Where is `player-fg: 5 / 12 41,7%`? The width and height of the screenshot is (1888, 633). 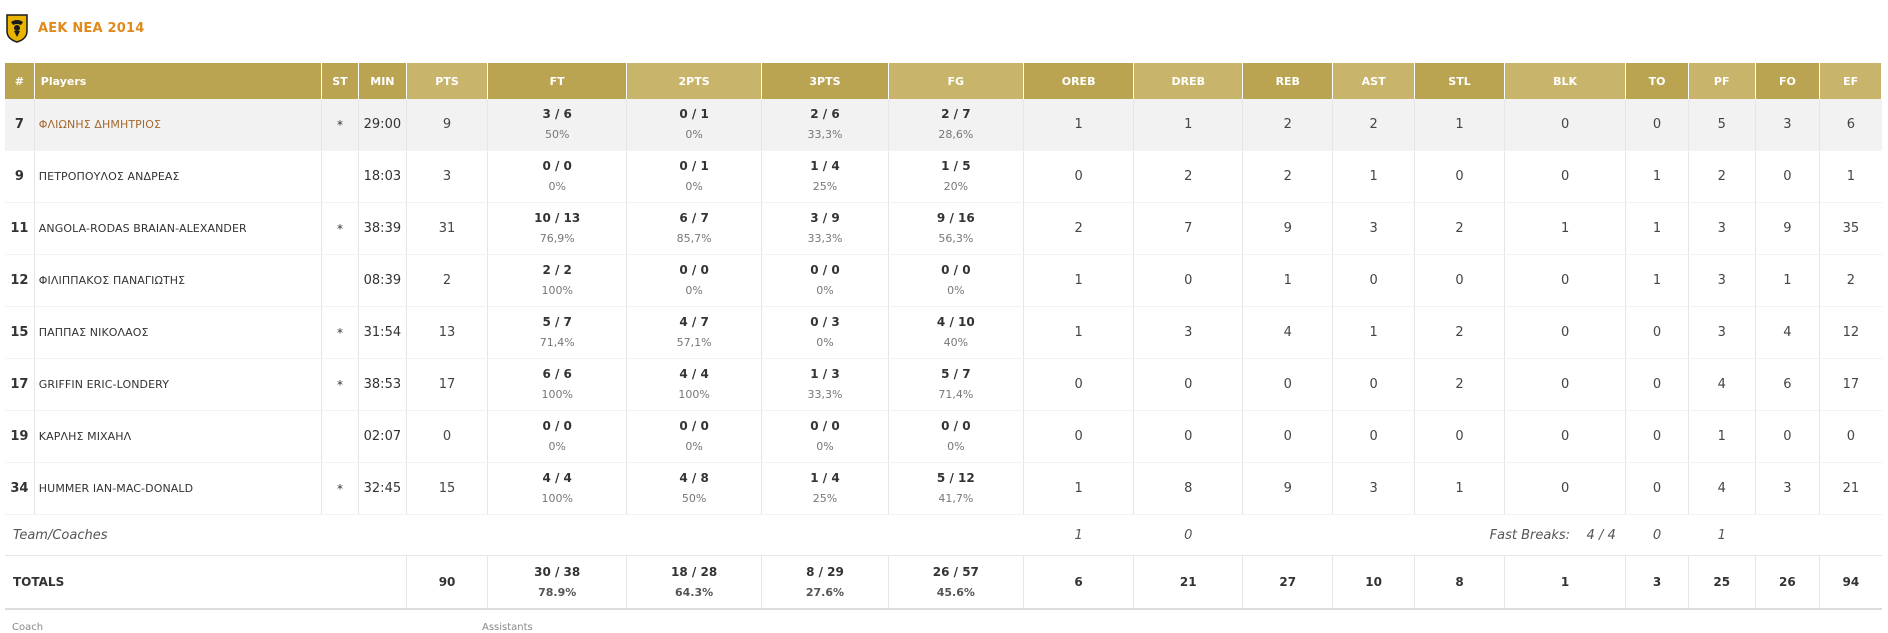
player-fg: 5 / 12 41,7% is located at coordinates (956, 488).